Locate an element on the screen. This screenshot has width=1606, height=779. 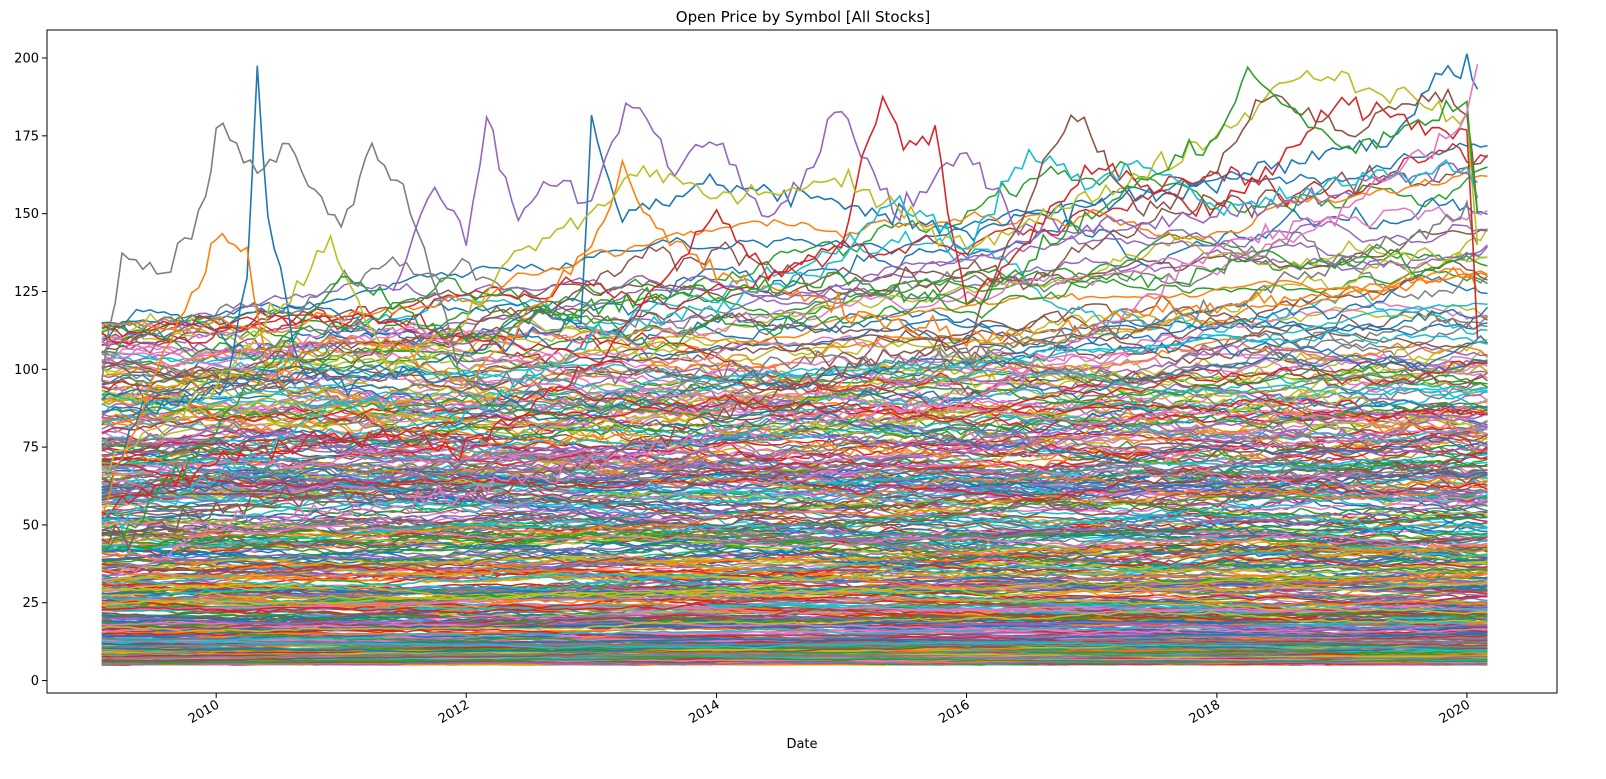
y-tick-label: 0 is located at coordinates (35, 681).